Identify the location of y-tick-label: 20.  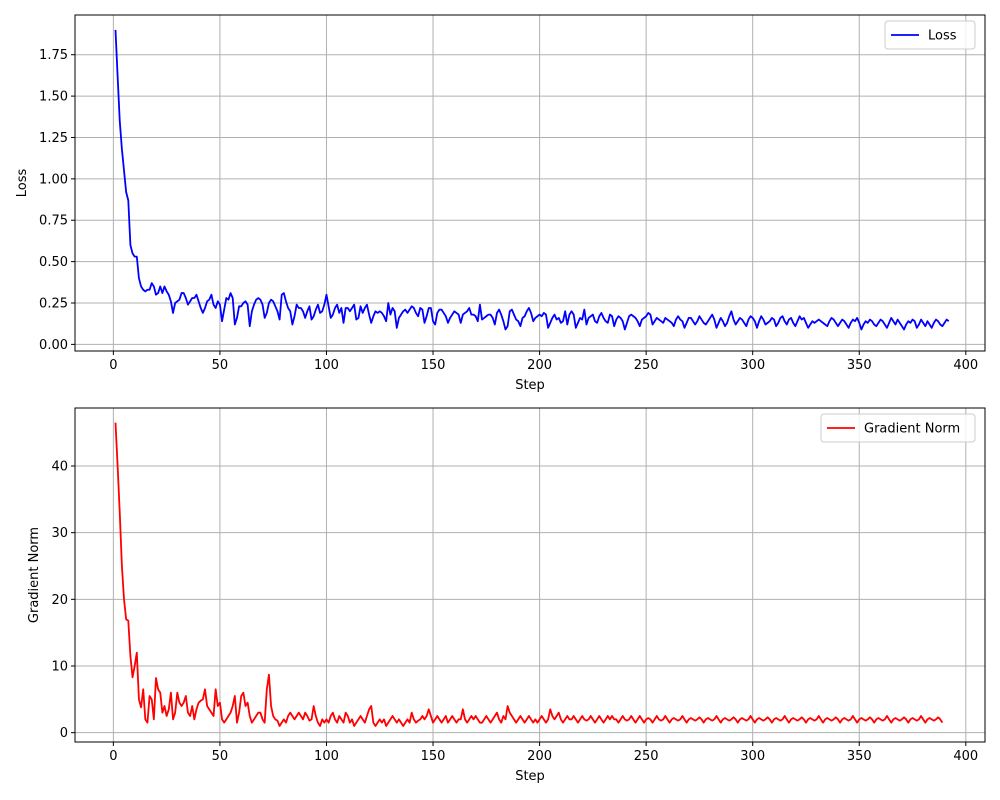
(59, 600).